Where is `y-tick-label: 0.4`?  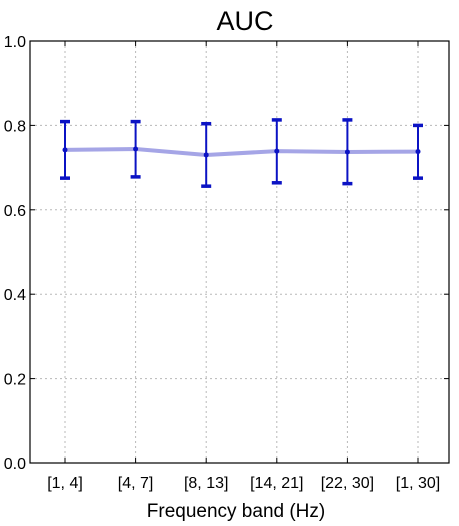
y-tick-label: 0.4 is located at coordinates (15, 295).